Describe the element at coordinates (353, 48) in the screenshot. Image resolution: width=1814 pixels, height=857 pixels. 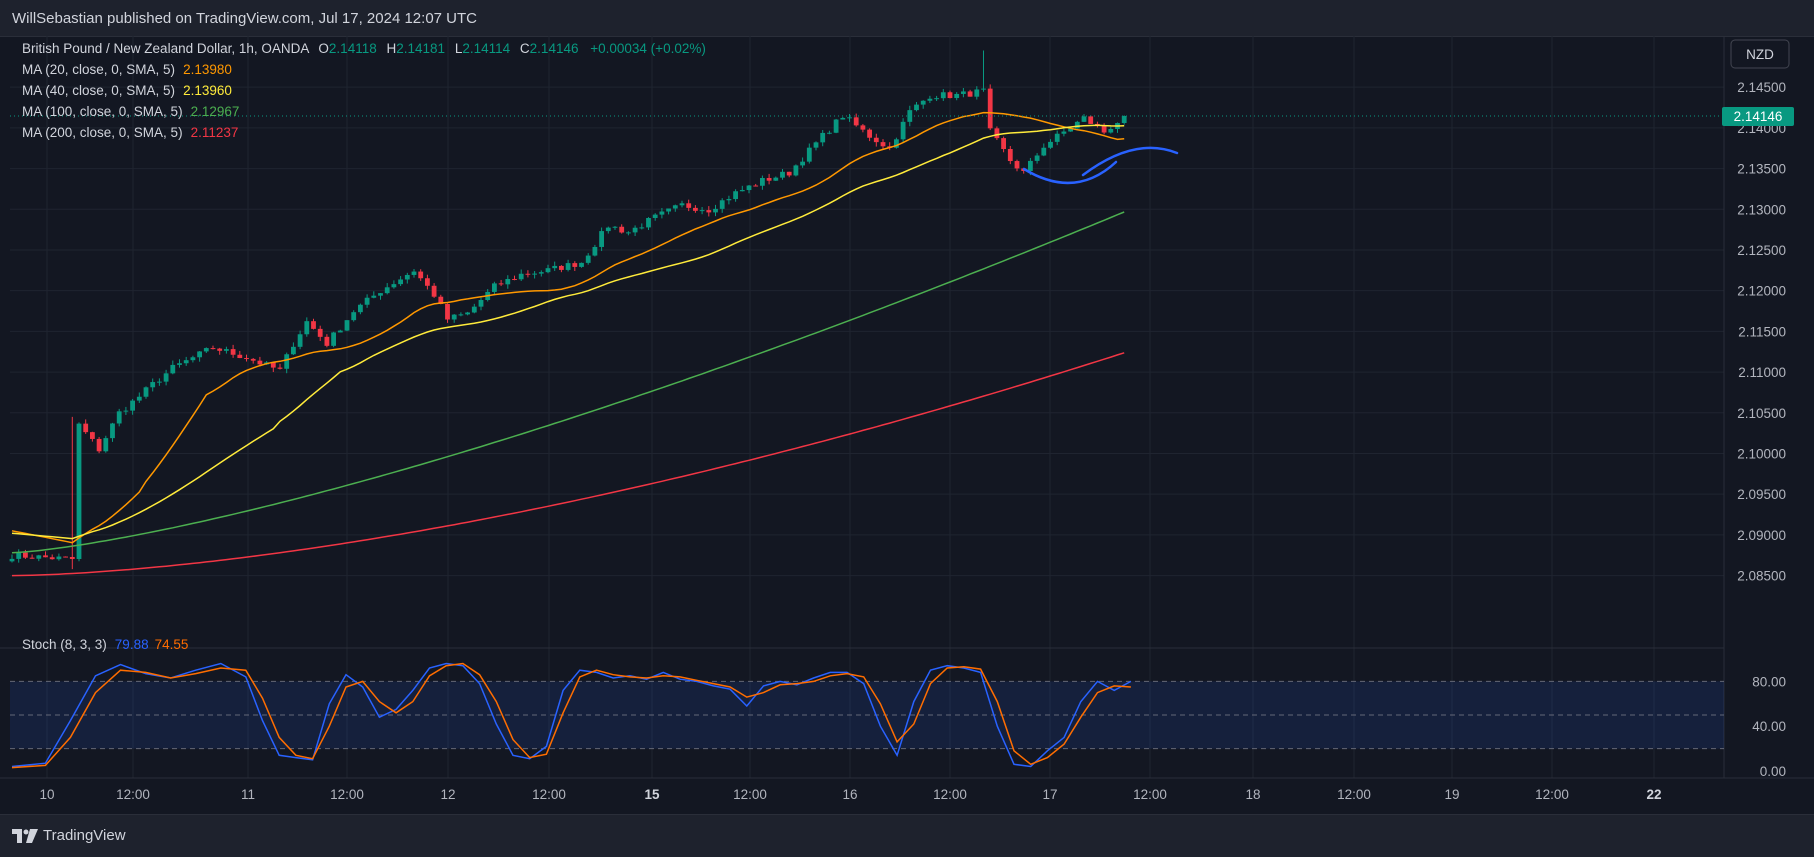
I see `ohlc-o-value: 2.14118` at that location.